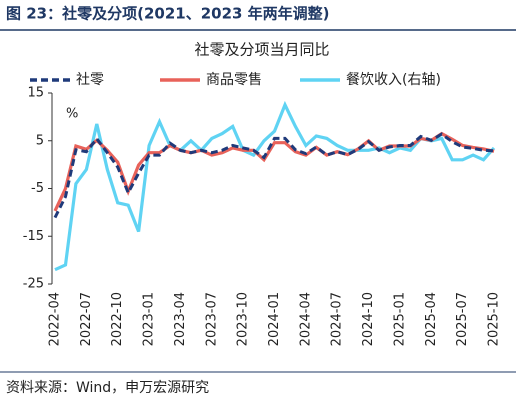 This screenshot has width=516, height=413. I want to click on y-tick-label: -25, so click(33, 284).